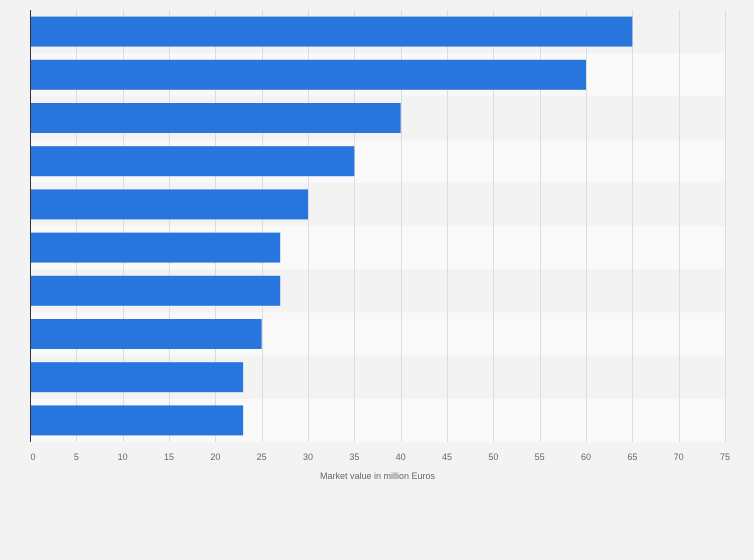  I want to click on x-axis-title: Market value in million Euros, so click(378, 476).